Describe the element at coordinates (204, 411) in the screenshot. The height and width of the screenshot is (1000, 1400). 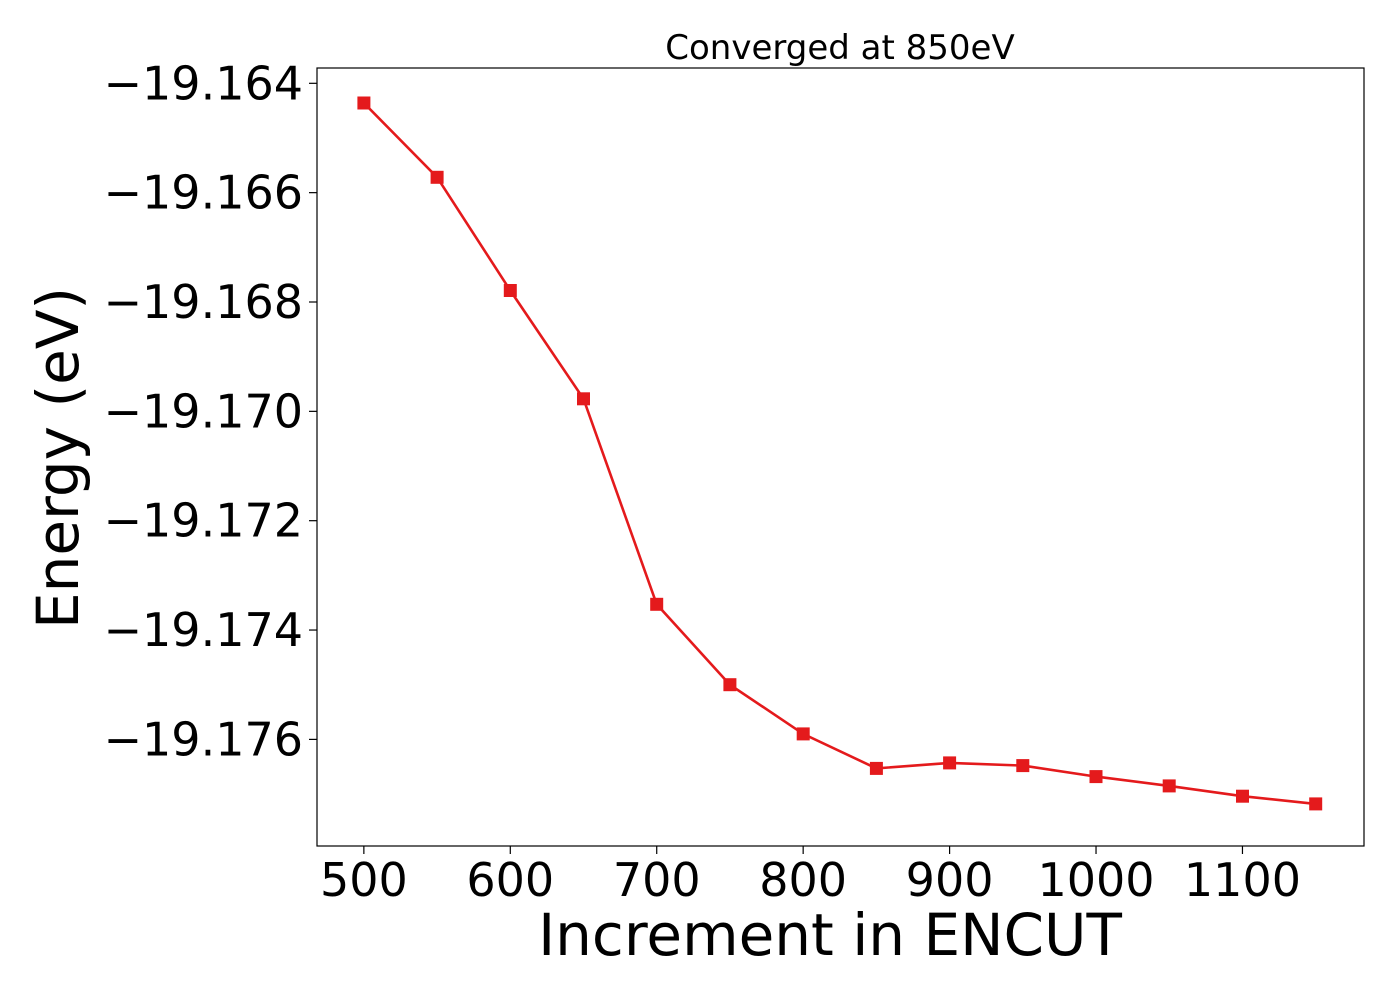
I see `y-tick-label: −19.170` at that location.